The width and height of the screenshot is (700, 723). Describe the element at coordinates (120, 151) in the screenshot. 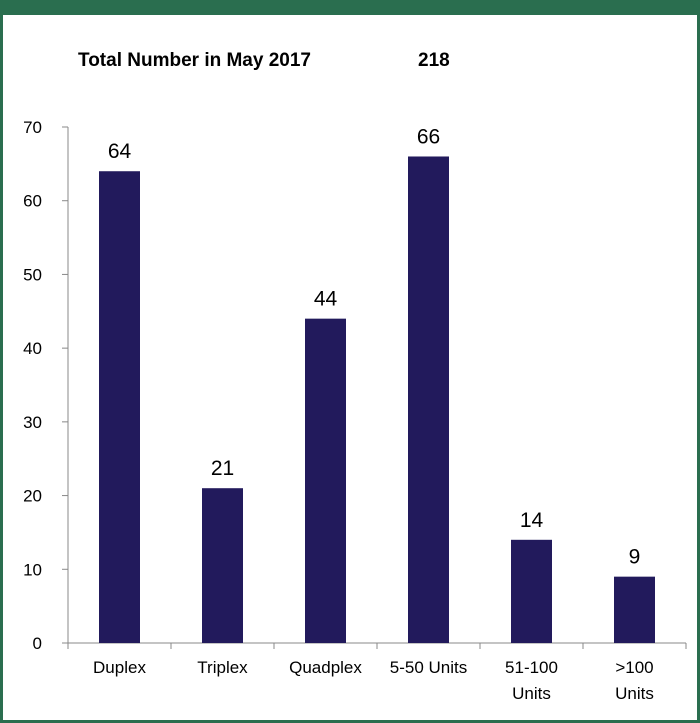

I see `data-label: 64` at that location.